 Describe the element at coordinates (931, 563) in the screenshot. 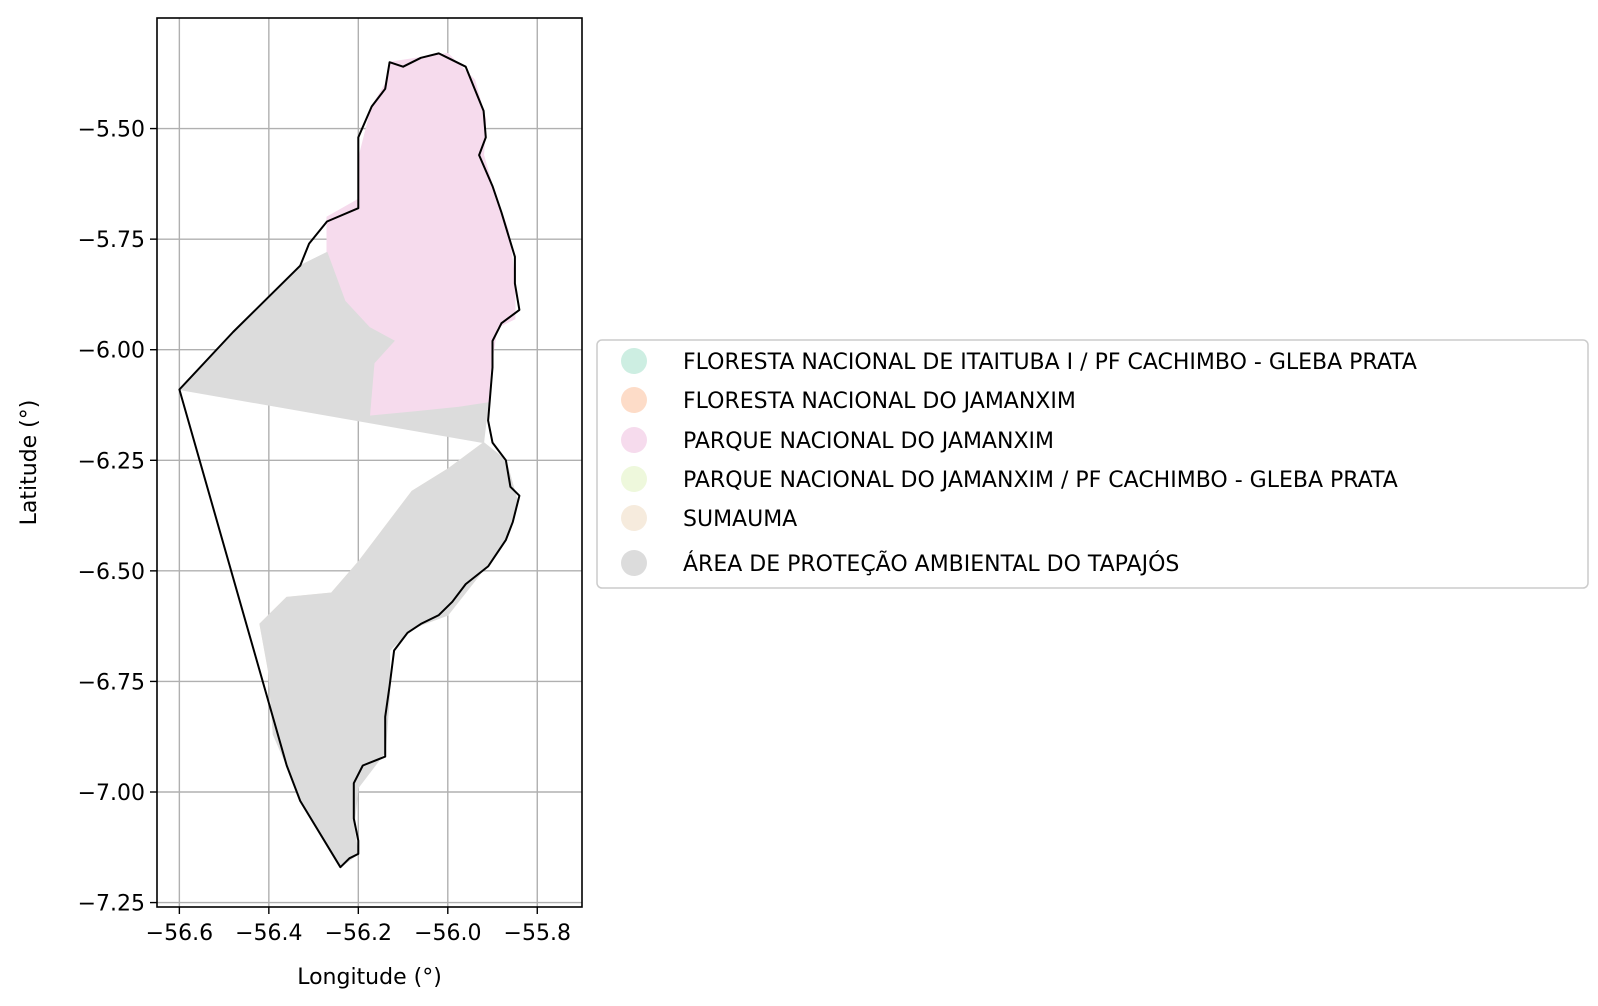

I see `legend-label: ÁREA DE PROTEÇÃO AMBIENTAL DO TAPAJÓS` at that location.